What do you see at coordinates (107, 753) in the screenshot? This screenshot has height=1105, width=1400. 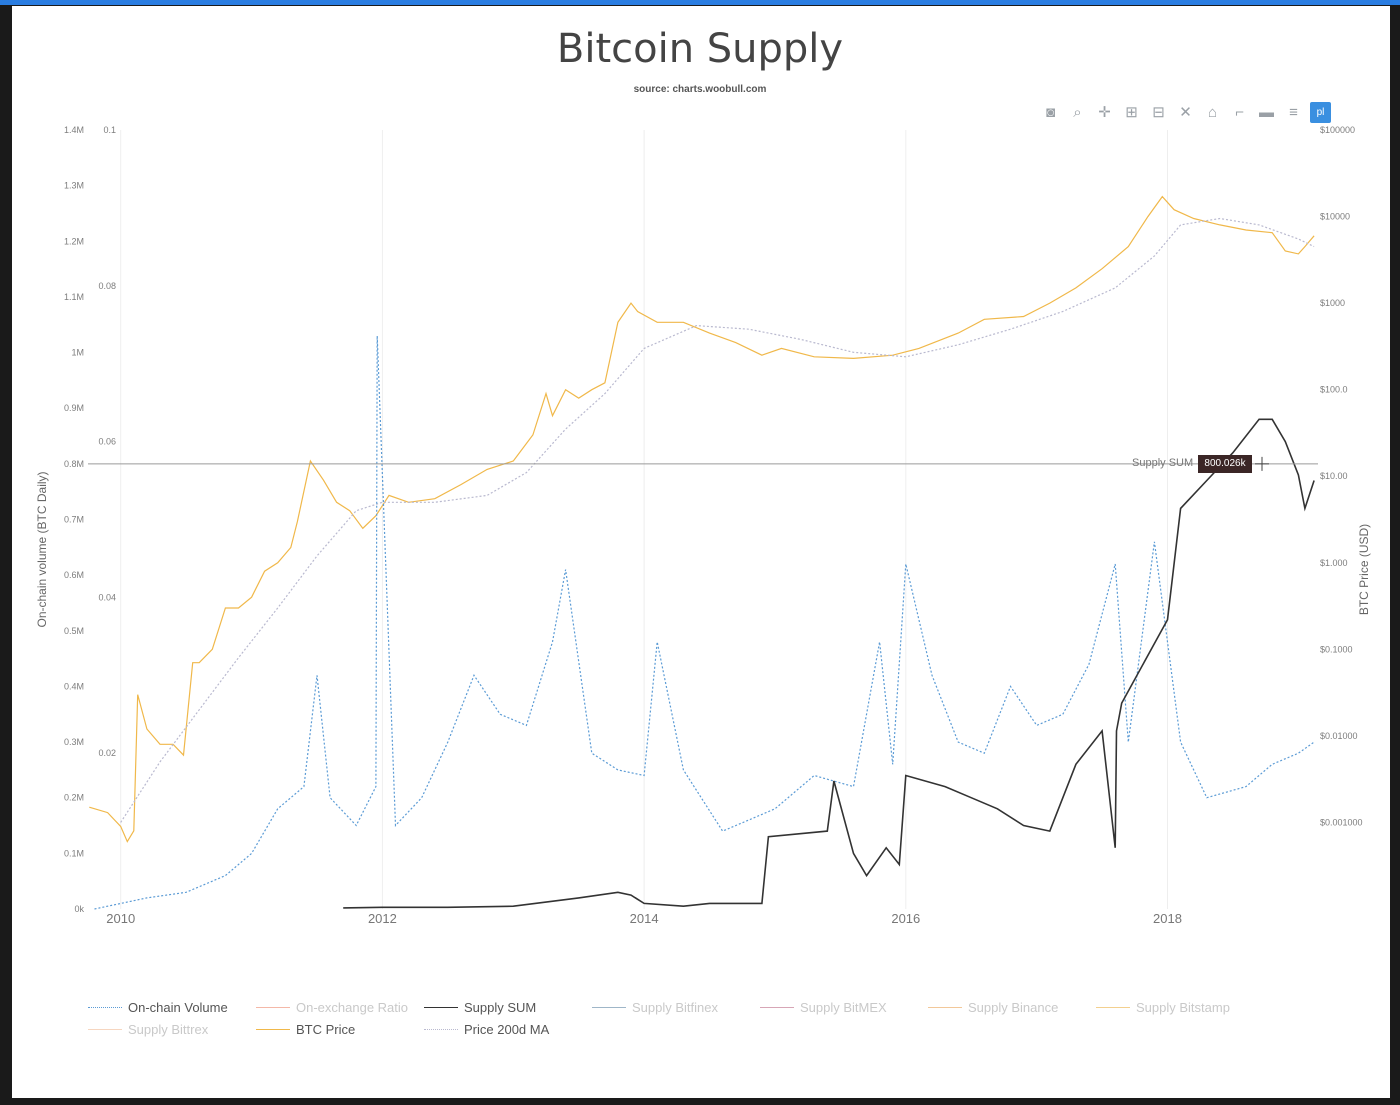 I see `y-ratio-tick-label: 0.02` at bounding box center [107, 753].